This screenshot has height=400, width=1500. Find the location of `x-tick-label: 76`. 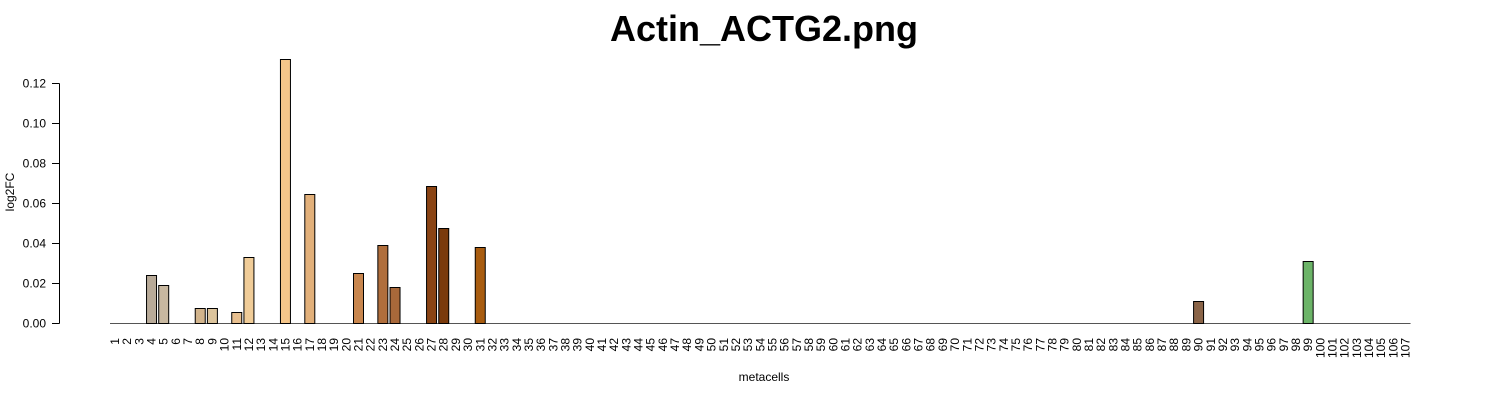

x-tick-label: 76 is located at coordinates (1028, 345).